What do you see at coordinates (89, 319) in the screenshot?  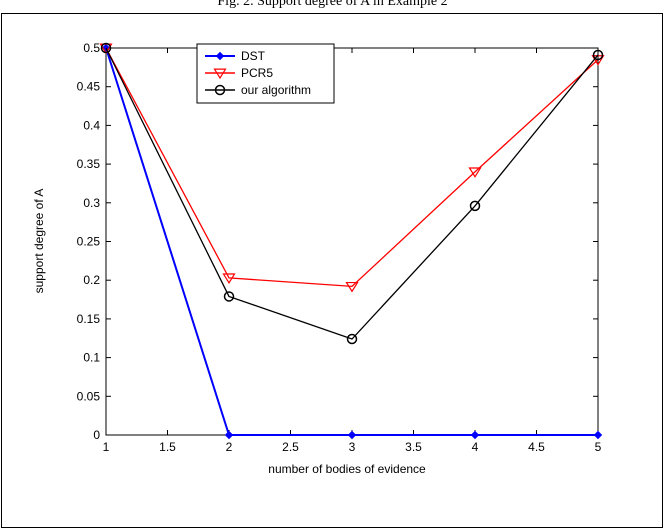 I see `y-tick-label: 0.15` at bounding box center [89, 319].